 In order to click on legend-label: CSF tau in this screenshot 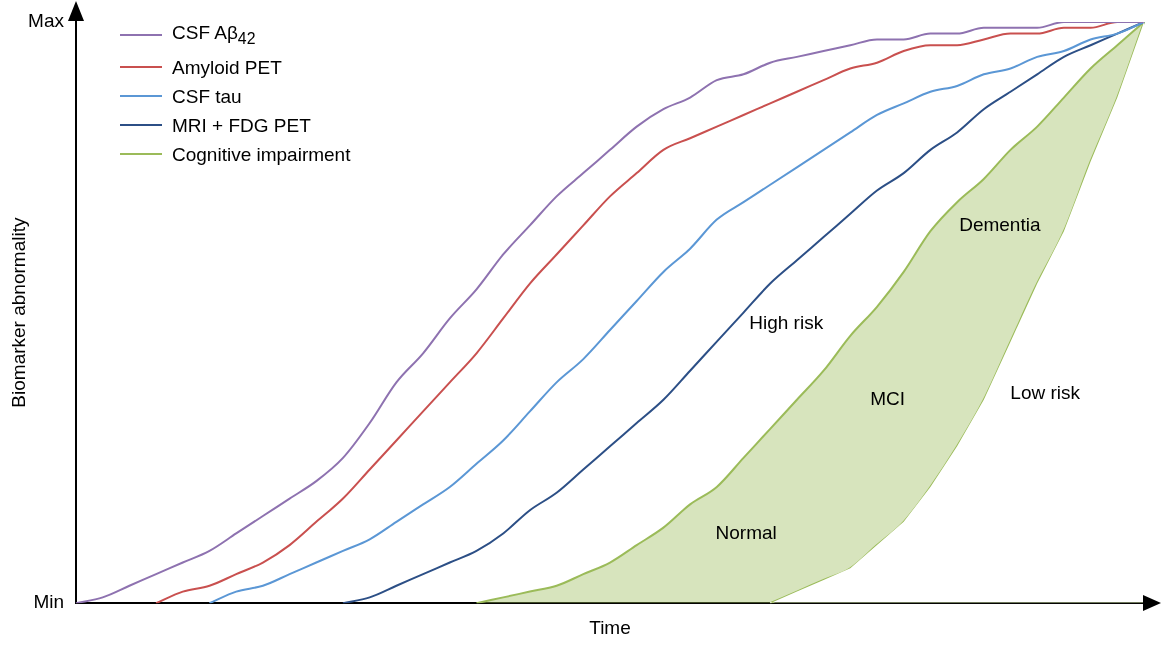, I will do `click(207, 96)`.